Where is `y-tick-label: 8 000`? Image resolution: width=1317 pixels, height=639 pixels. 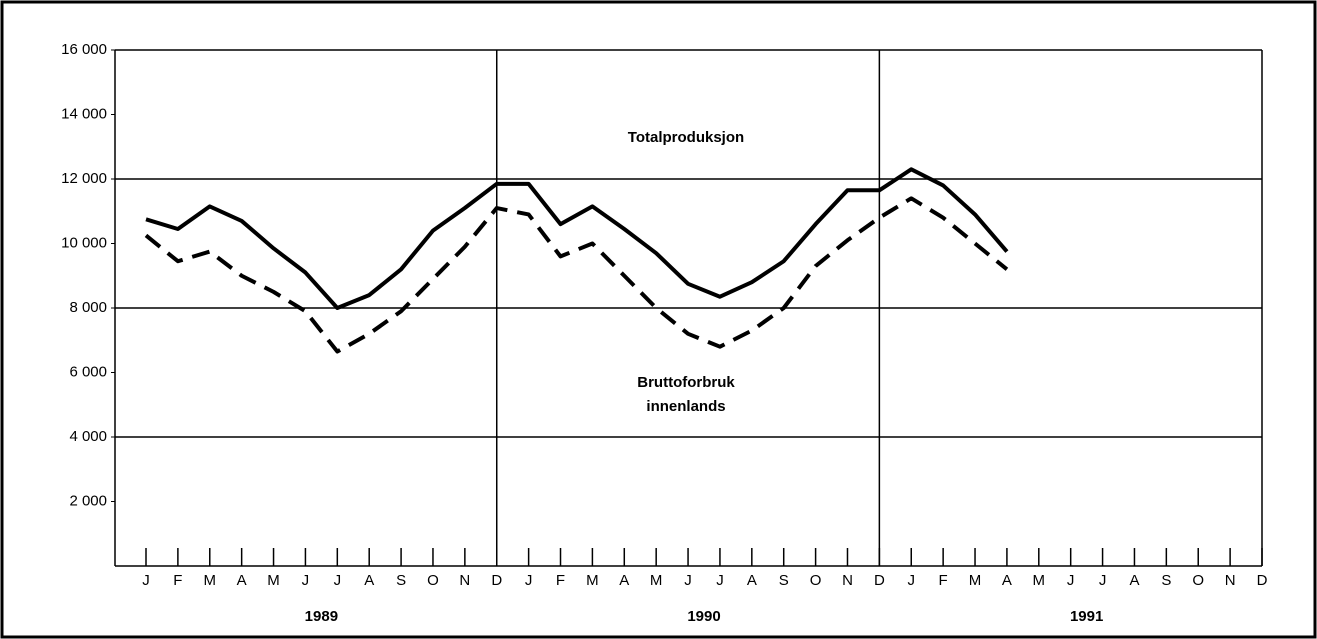 y-tick-label: 8 000 is located at coordinates (88, 307).